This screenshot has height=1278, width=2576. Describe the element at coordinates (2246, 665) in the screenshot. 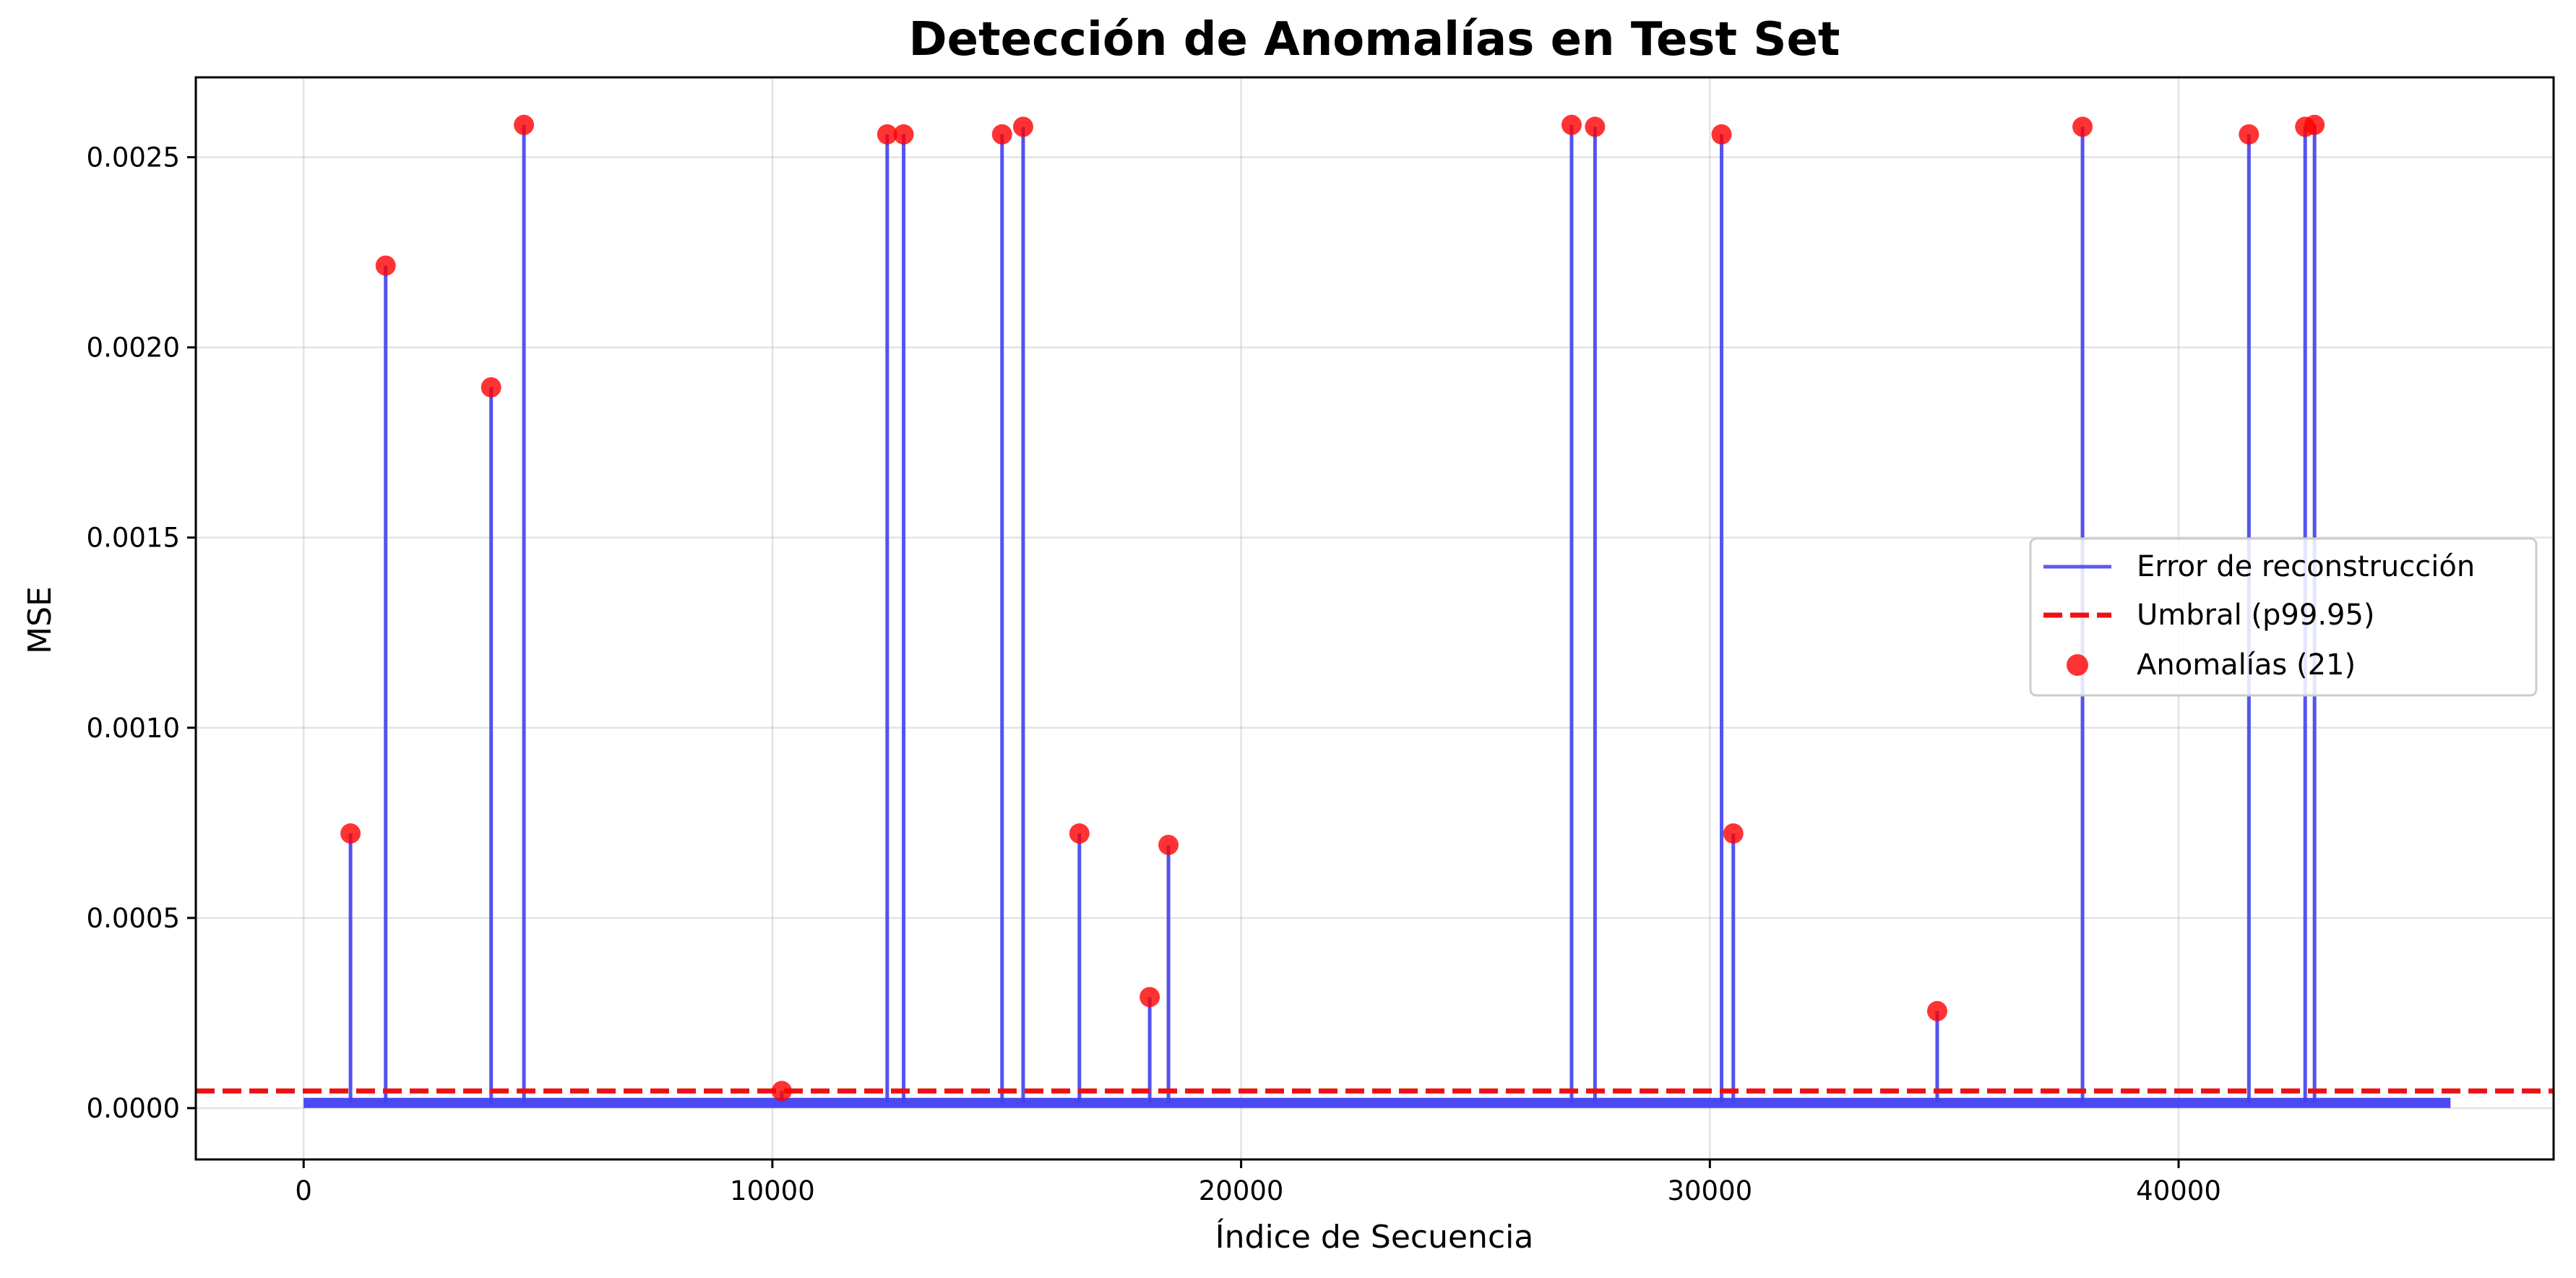

I see `legend-label-anomalies: Anomalías (21)` at that location.